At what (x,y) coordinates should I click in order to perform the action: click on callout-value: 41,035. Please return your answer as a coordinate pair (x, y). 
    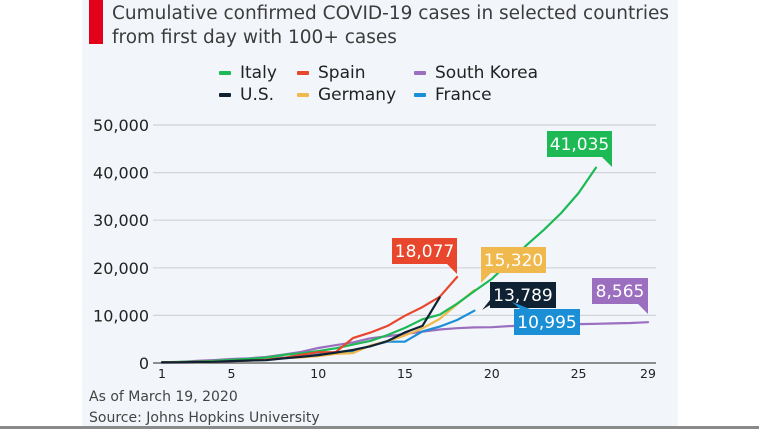
    Looking at the image, I should click on (579, 145).